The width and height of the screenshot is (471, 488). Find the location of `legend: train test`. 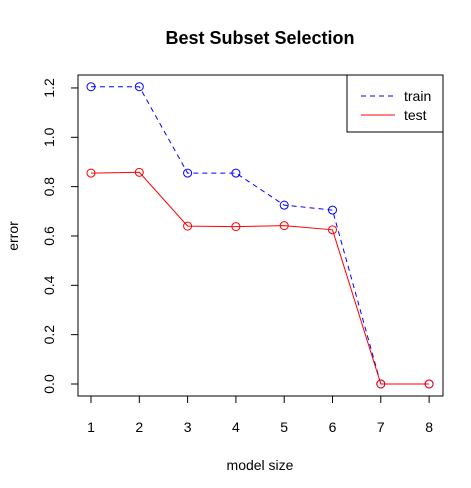

legend: train test is located at coordinates (395, 103).